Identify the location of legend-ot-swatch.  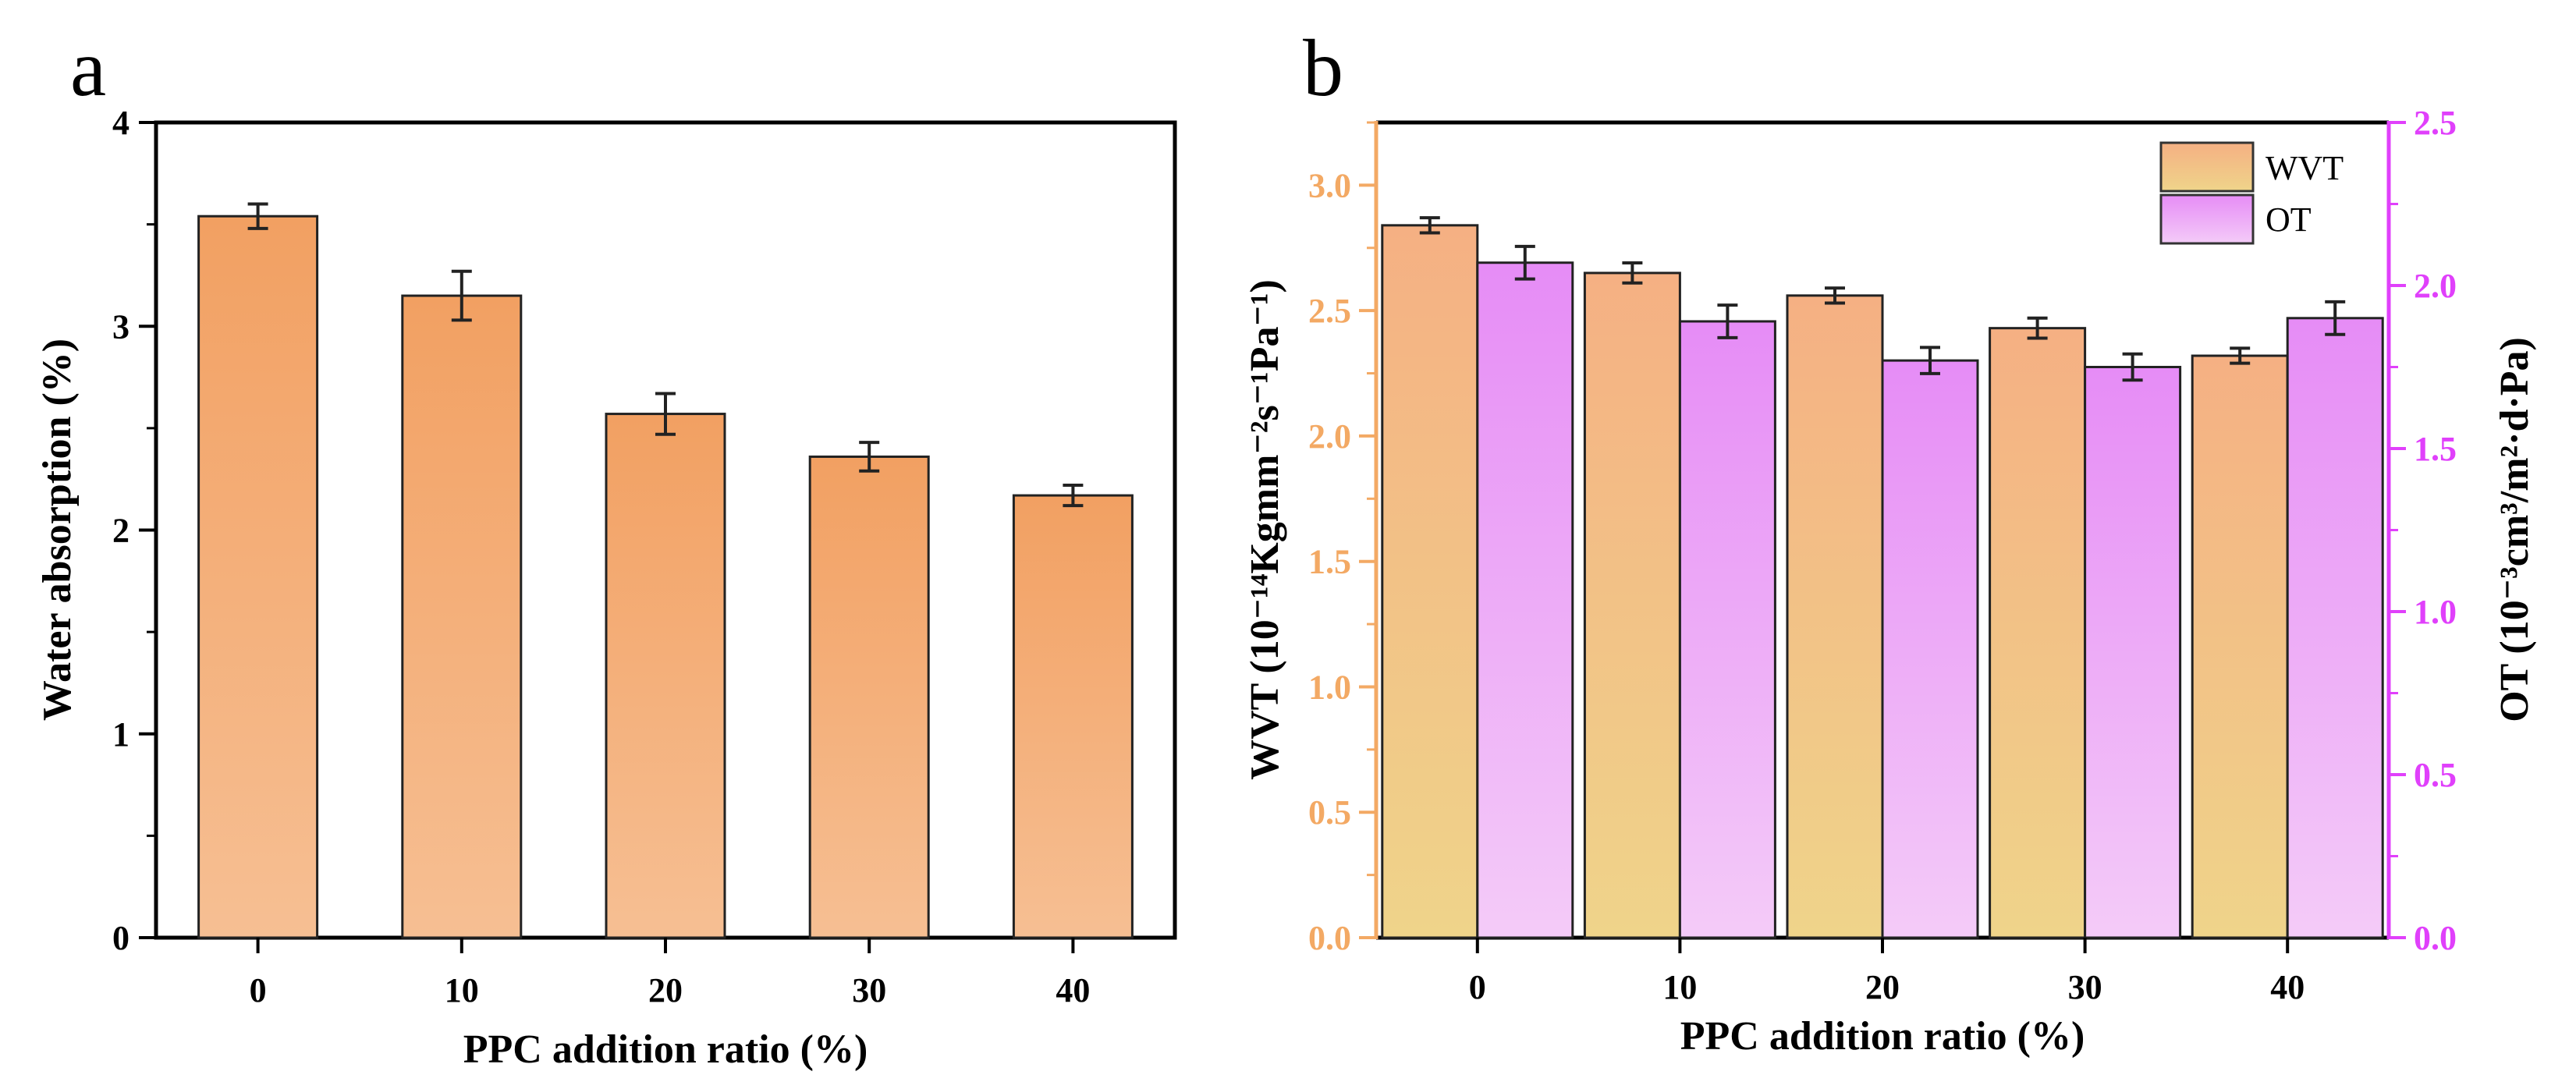
(2207, 219).